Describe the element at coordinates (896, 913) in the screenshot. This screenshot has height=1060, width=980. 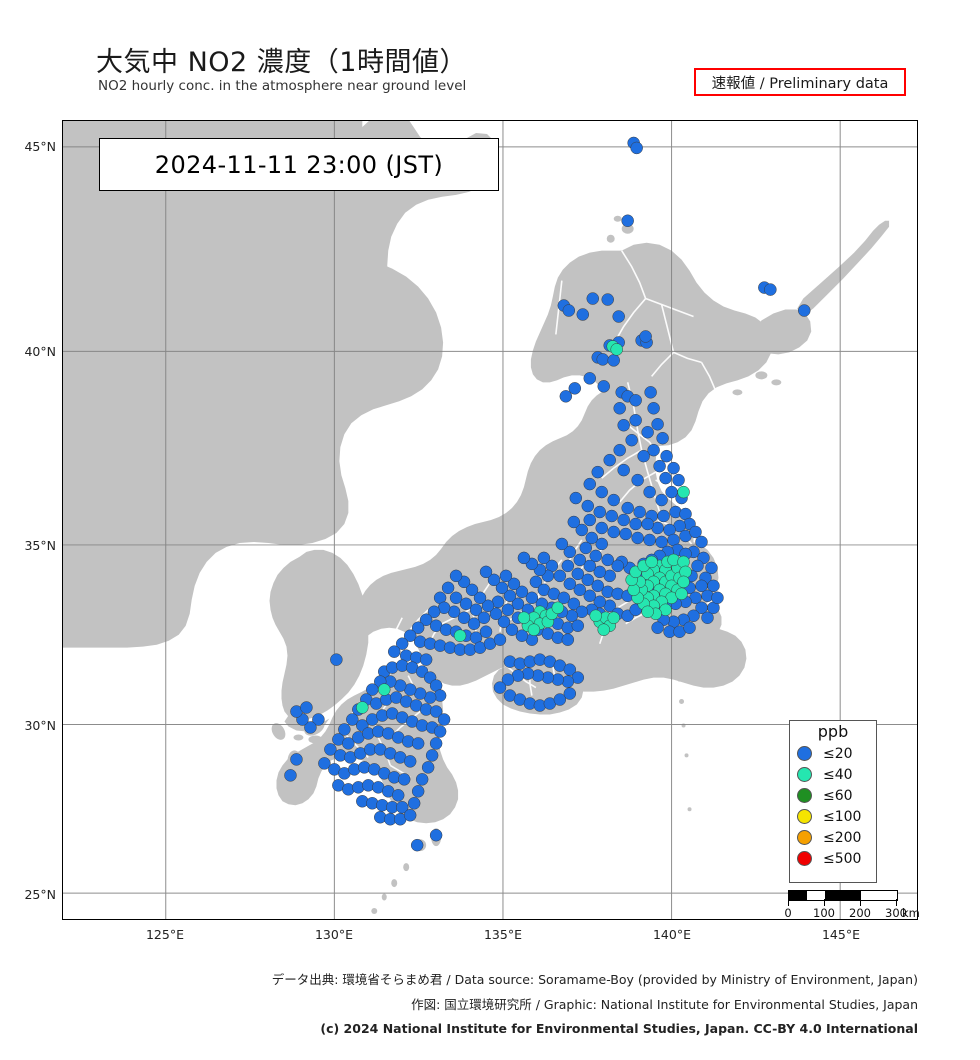
I see `scale-bar-label-300: 300` at that location.